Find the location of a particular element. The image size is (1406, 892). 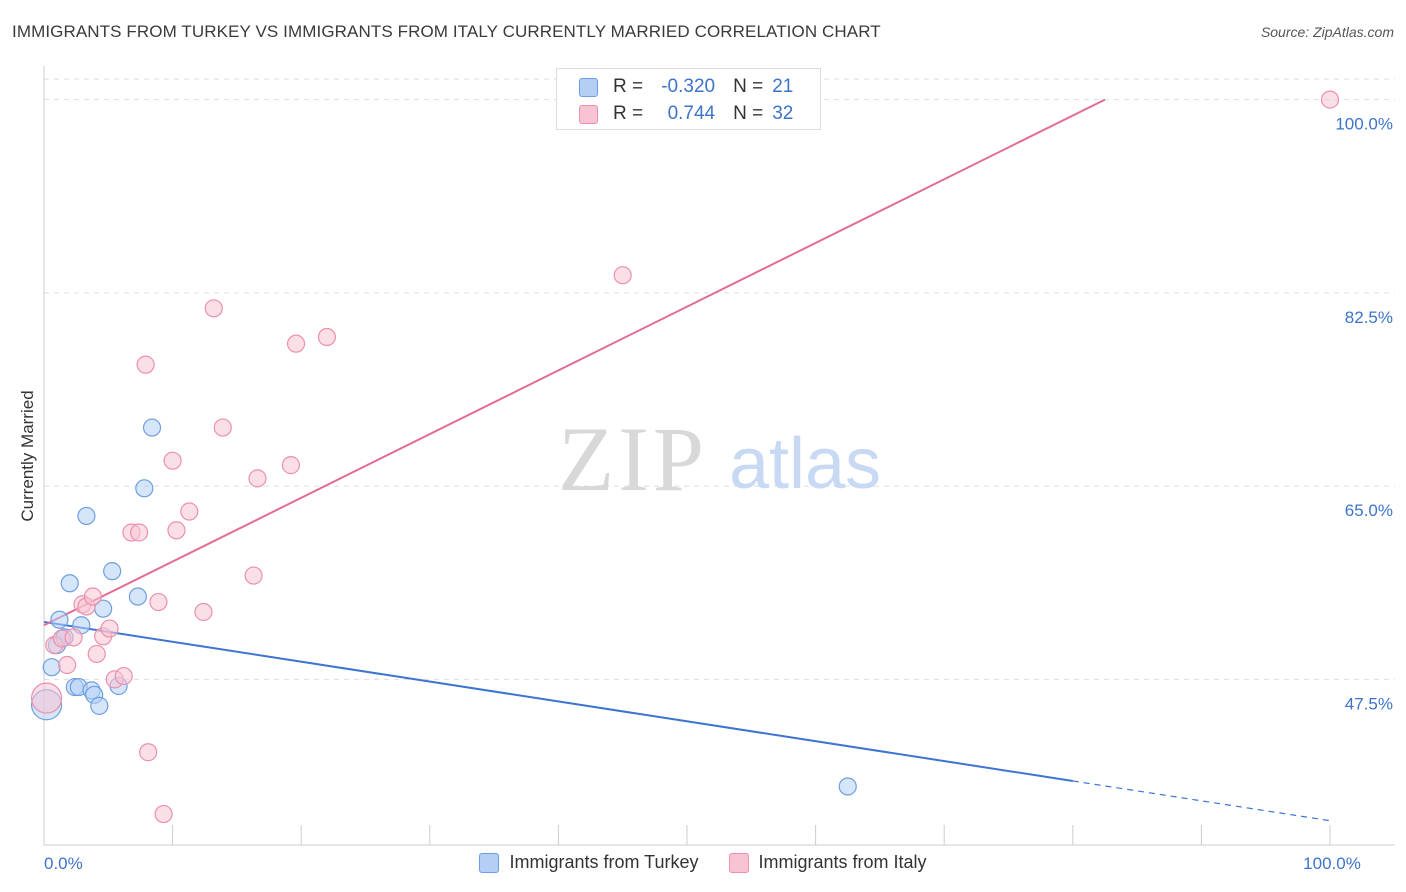

turkey-swatch-icon is located at coordinates (588, 87).